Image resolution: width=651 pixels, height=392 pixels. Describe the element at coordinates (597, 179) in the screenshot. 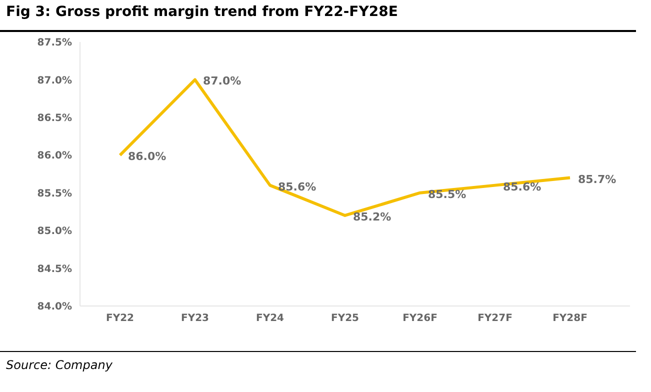

I see `data-label: 85.7%` at that location.